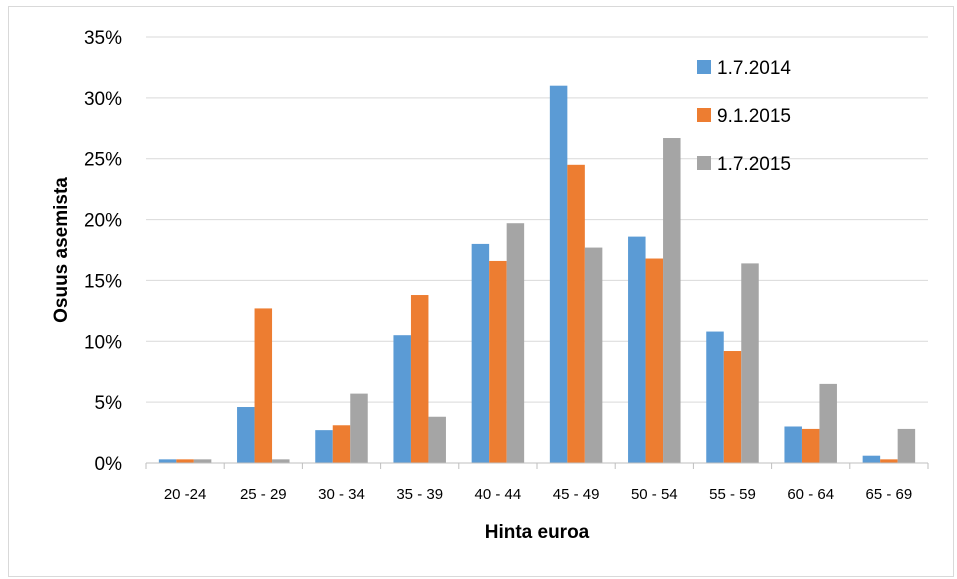  I want to click on x-tick-label: 65 - 69, so click(889, 494).